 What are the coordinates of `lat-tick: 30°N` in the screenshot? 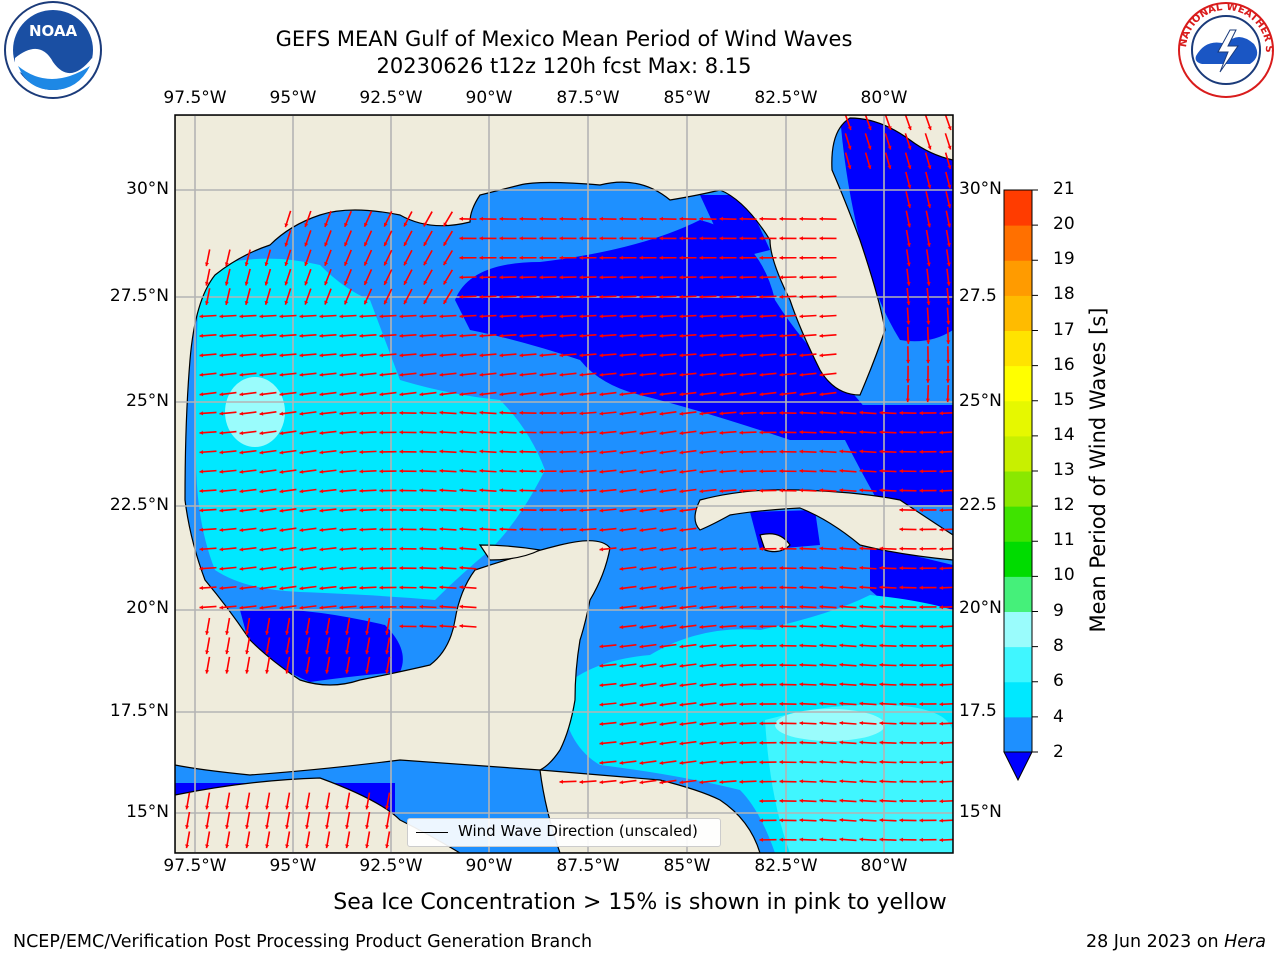 It's located at (147, 189).